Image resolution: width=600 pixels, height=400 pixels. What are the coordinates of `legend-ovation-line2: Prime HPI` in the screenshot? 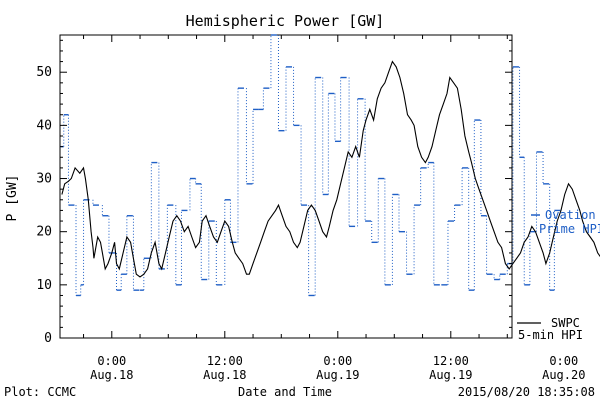 It's located at (569, 229).